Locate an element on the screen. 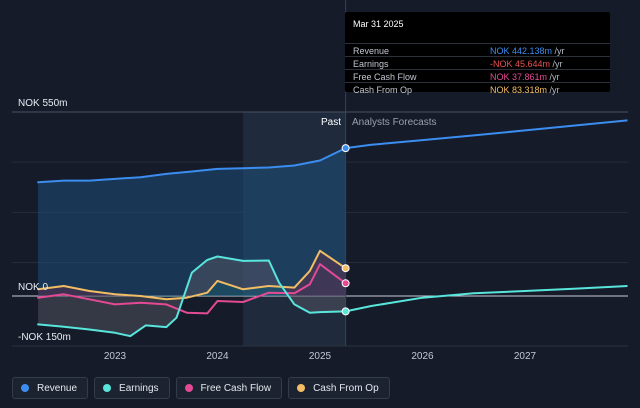 The image size is (640, 408). tooltip-value-text: NOK 37.861m is located at coordinates (519, 77).